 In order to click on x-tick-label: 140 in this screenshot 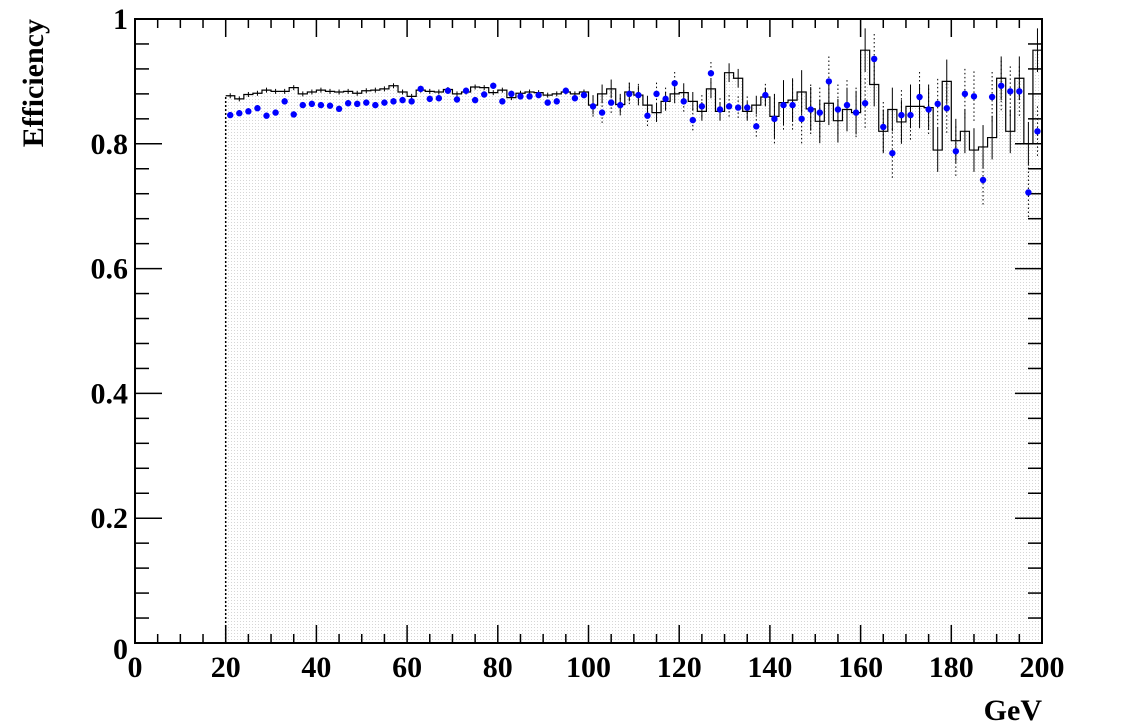, I will do `click(769, 667)`.